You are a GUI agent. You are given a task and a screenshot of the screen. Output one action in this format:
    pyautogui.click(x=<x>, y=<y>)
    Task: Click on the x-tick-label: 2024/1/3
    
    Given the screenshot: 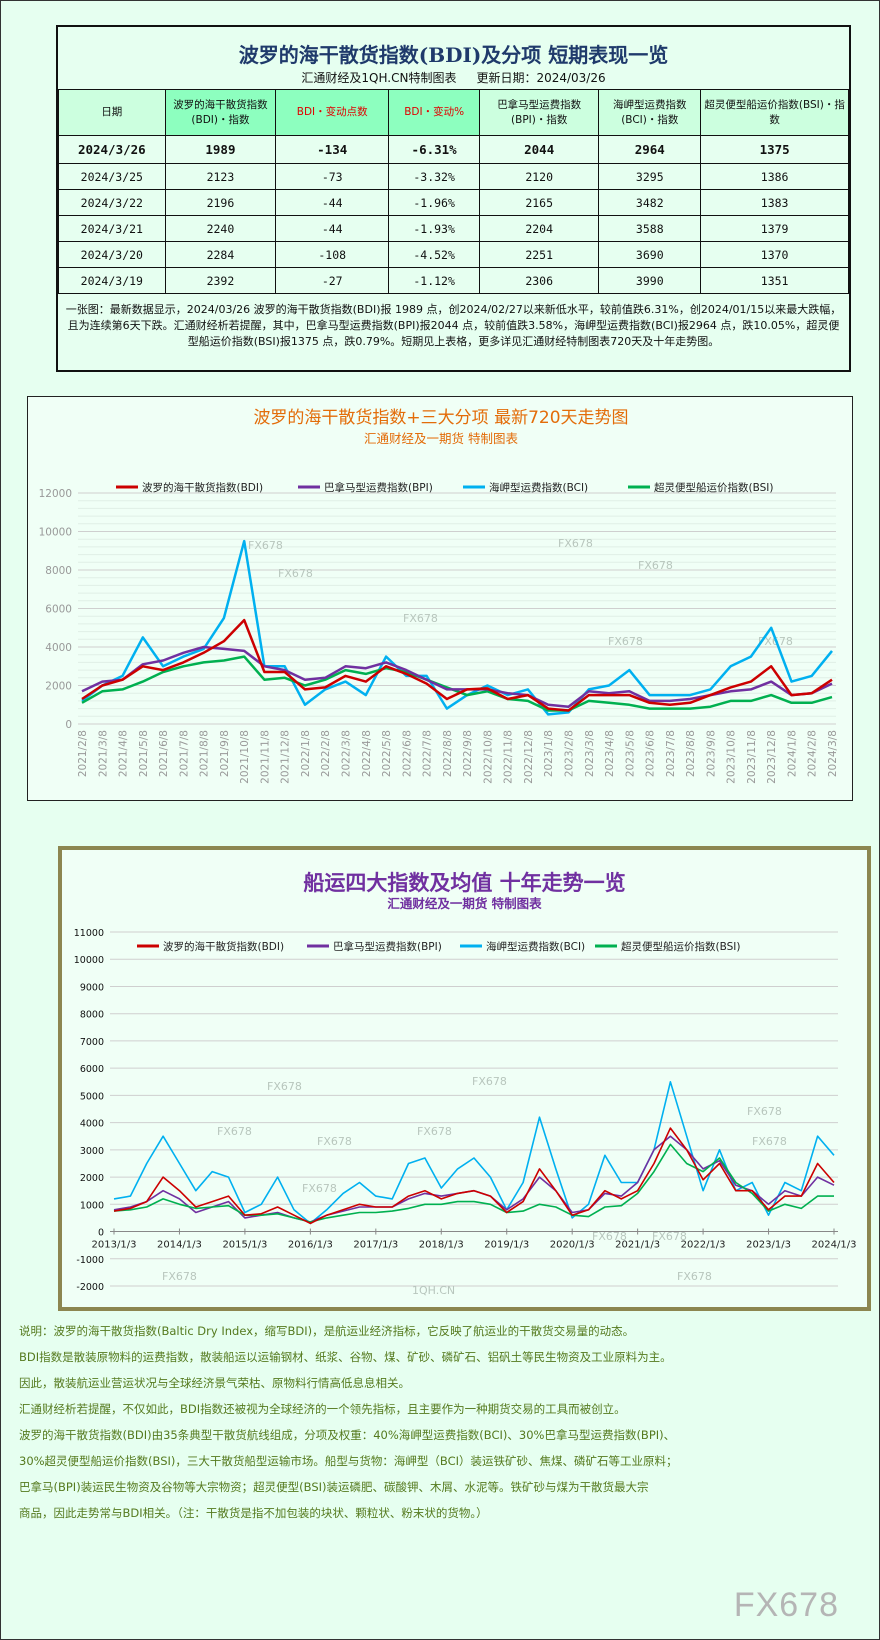 What is the action you would take?
    pyautogui.click(x=834, y=1245)
    